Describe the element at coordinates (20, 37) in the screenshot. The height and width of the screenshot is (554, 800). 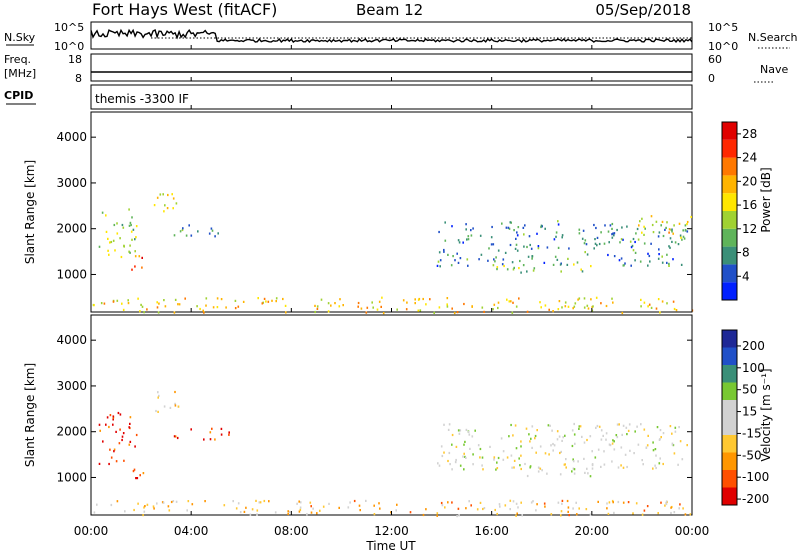
I see `nsky-label: N.Sky` at that location.